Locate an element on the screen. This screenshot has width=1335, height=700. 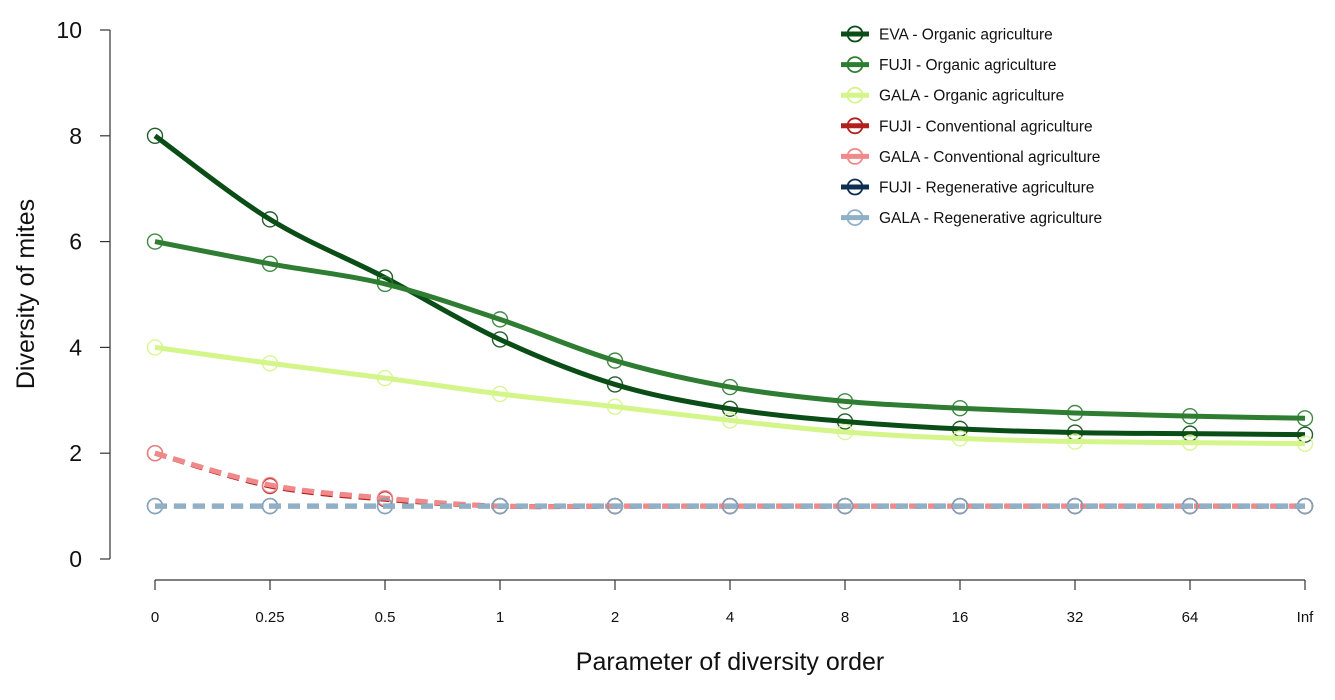
y-tick-label: 0 is located at coordinates (75, 559).